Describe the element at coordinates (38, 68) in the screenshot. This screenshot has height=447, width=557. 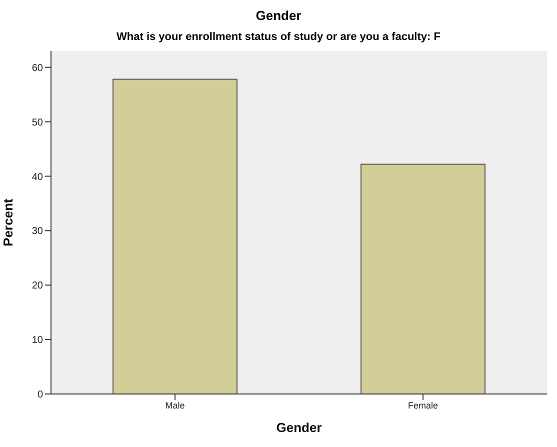
I see `y-tick-label: 60` at that location.